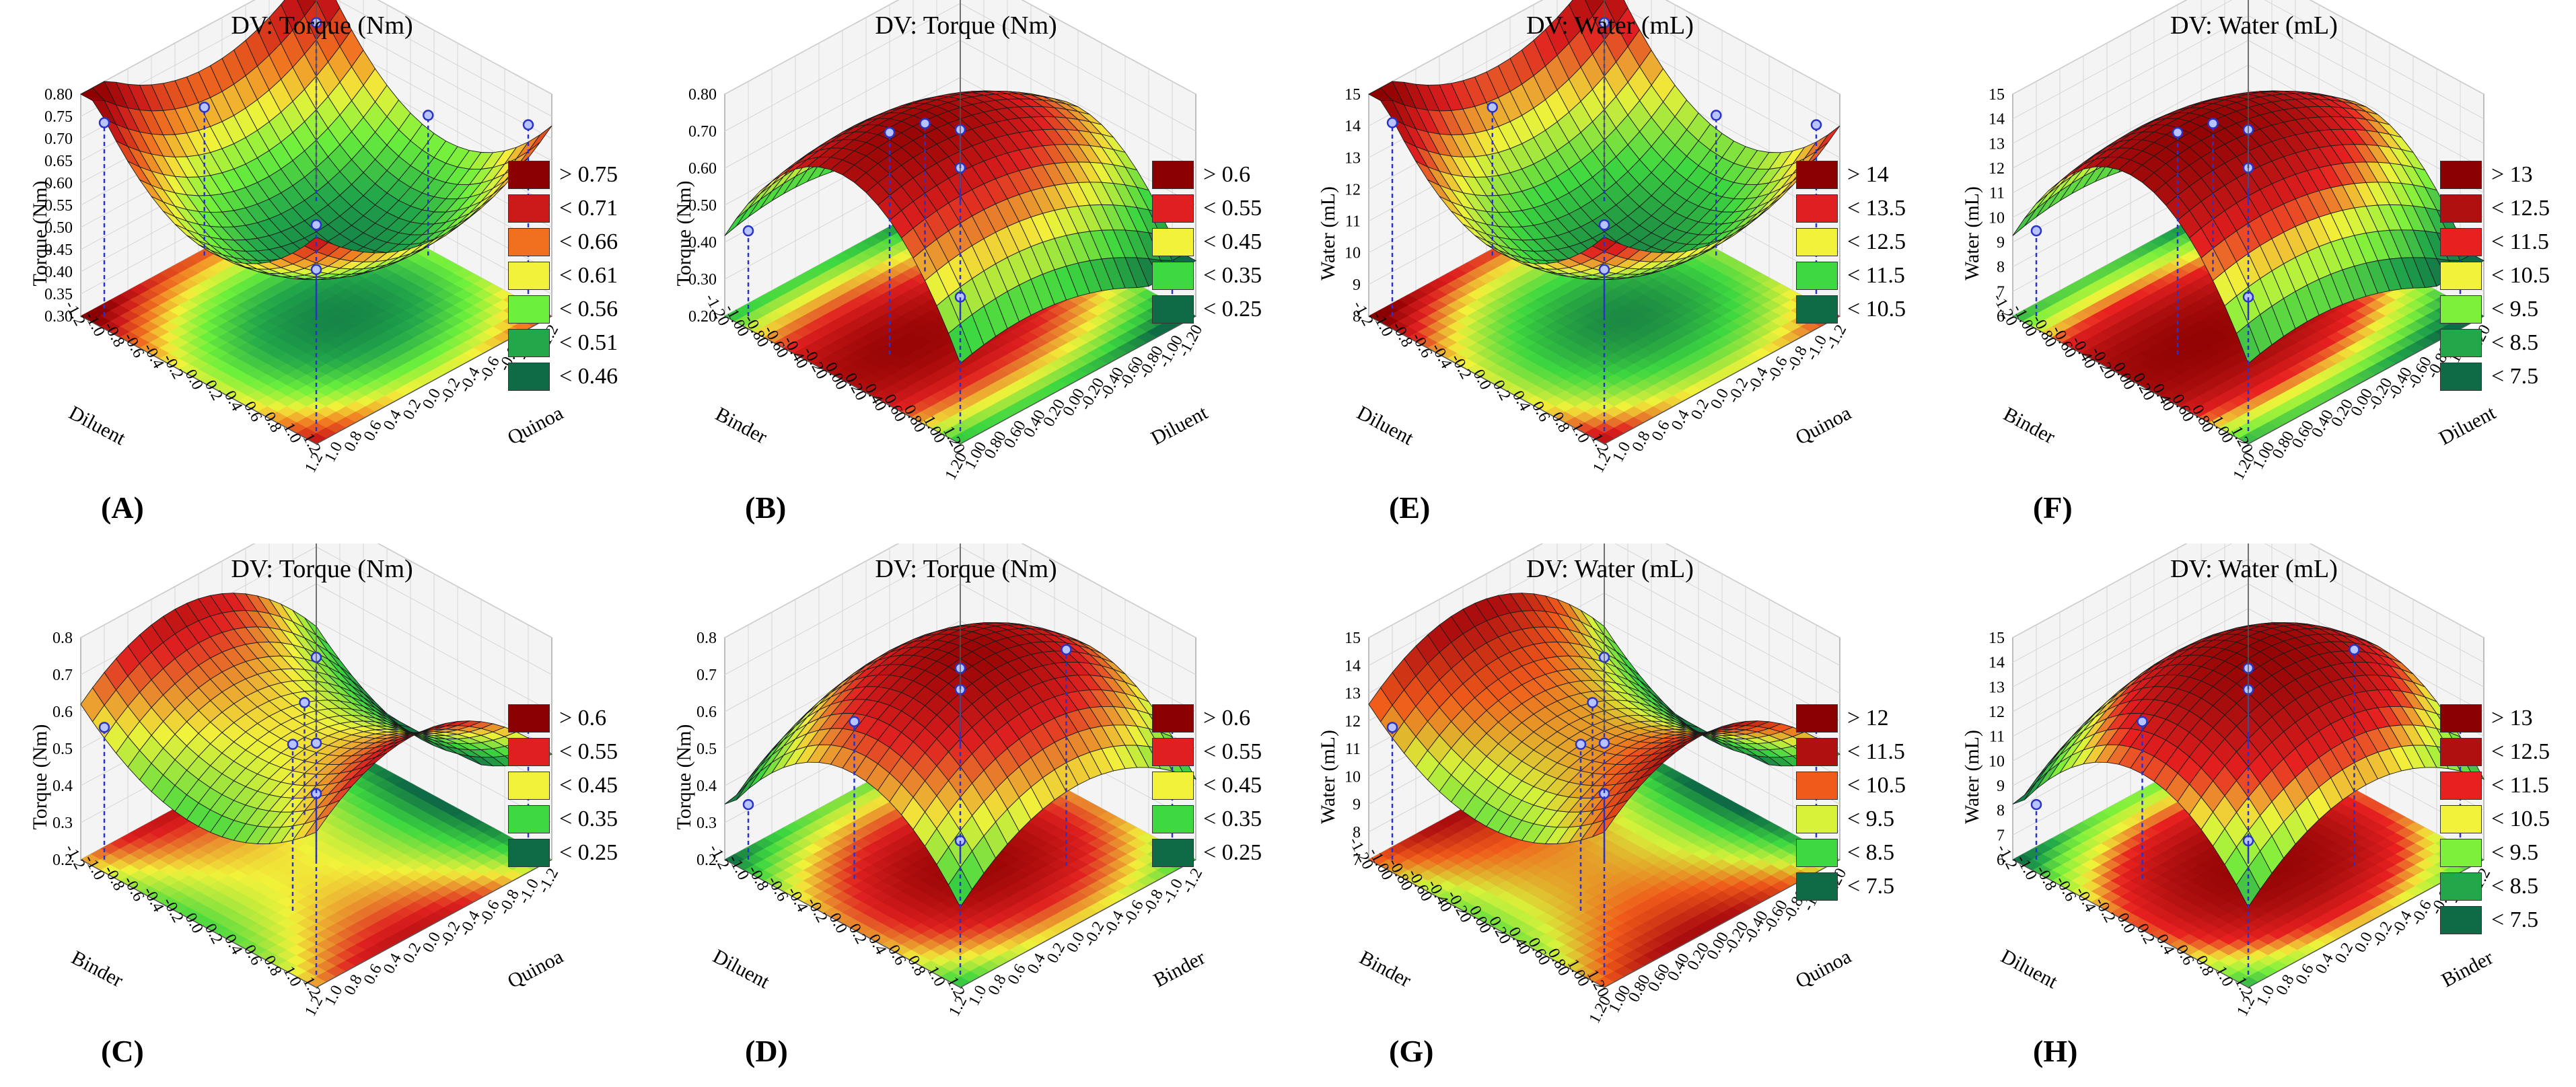  Describe the element at coordinates (1997, 95) in the screenshot. I see `z-tick-label: 15` at that location.